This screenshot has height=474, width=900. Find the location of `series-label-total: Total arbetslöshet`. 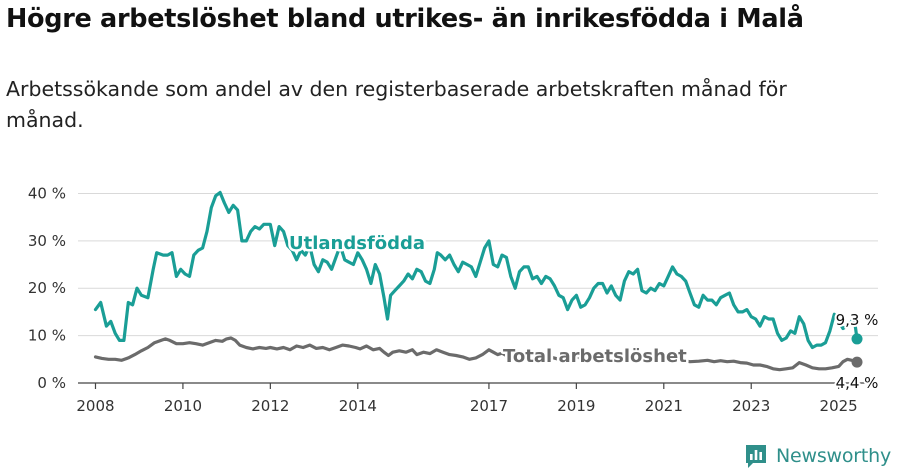

series-label-total: Total arbetslöshet is located at coordinates (595, 356).